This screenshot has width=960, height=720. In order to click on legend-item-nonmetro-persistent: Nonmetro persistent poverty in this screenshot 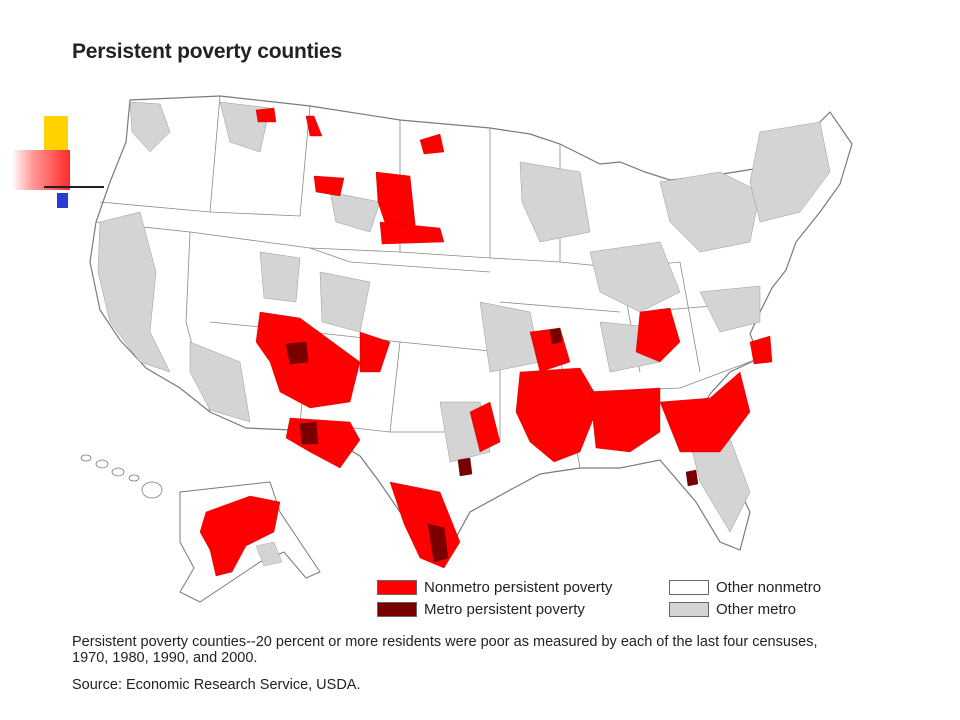, I will do `click(494, 587)`.